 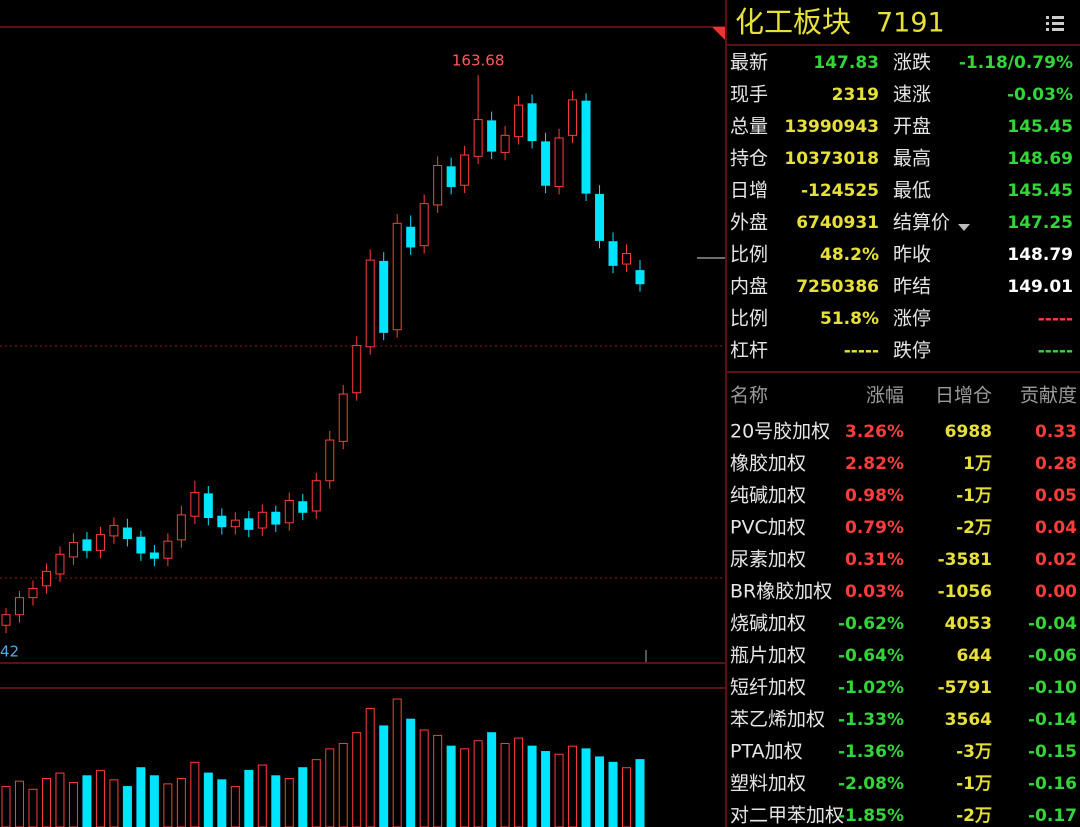 I want to click on table-name: 短纤加权, so click(x=768, y=688).